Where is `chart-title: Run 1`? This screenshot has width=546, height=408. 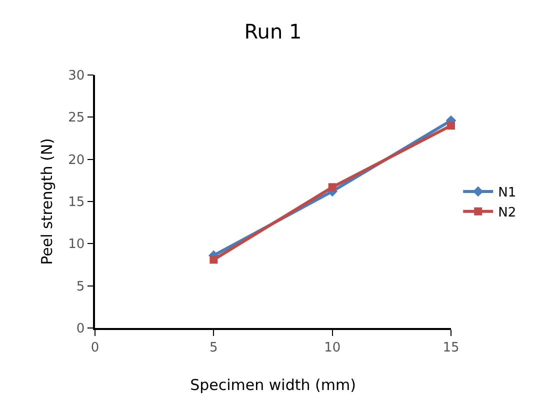
chart-title: Run 1 is located at coordinates (273, 31).